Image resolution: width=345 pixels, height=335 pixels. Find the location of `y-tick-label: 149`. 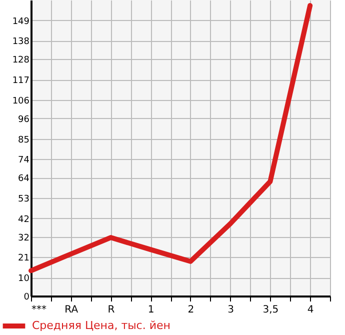

y-tick-label: 149 is located at coordinates (21, 21).